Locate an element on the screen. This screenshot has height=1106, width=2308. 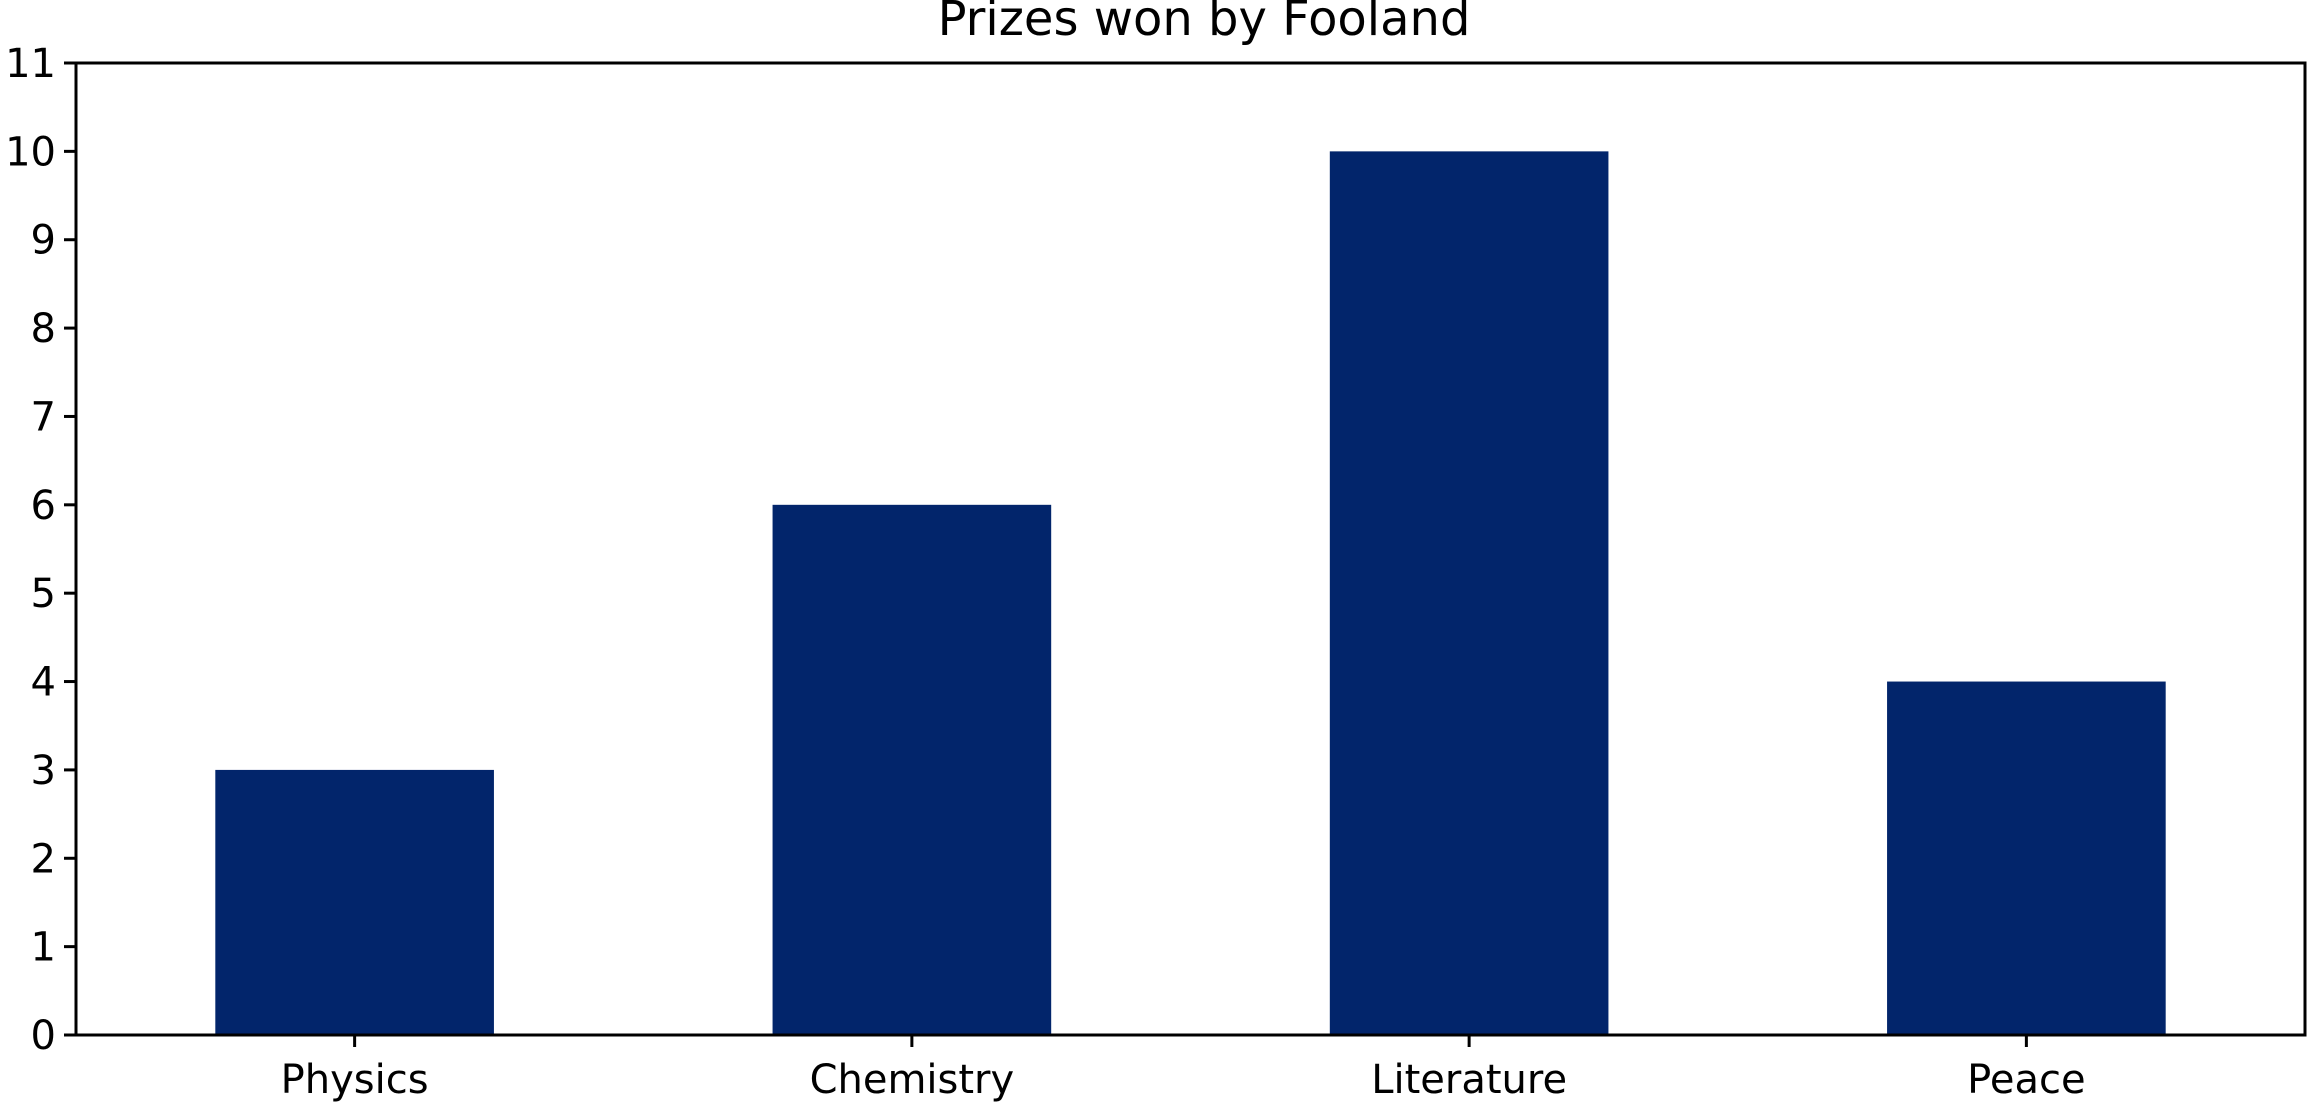
y-tick-label: 4 is located at coordinates (43, 683).